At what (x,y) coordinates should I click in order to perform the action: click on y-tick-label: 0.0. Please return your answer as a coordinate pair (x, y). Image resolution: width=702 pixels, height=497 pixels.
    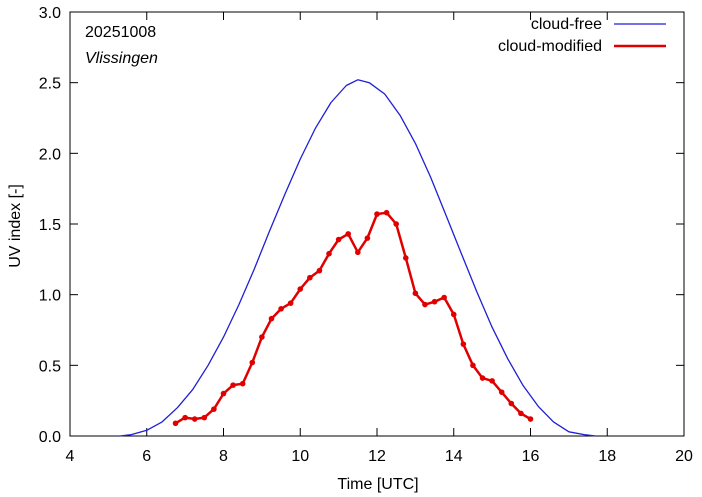
    Looking at the image, I should click on (50, 437).